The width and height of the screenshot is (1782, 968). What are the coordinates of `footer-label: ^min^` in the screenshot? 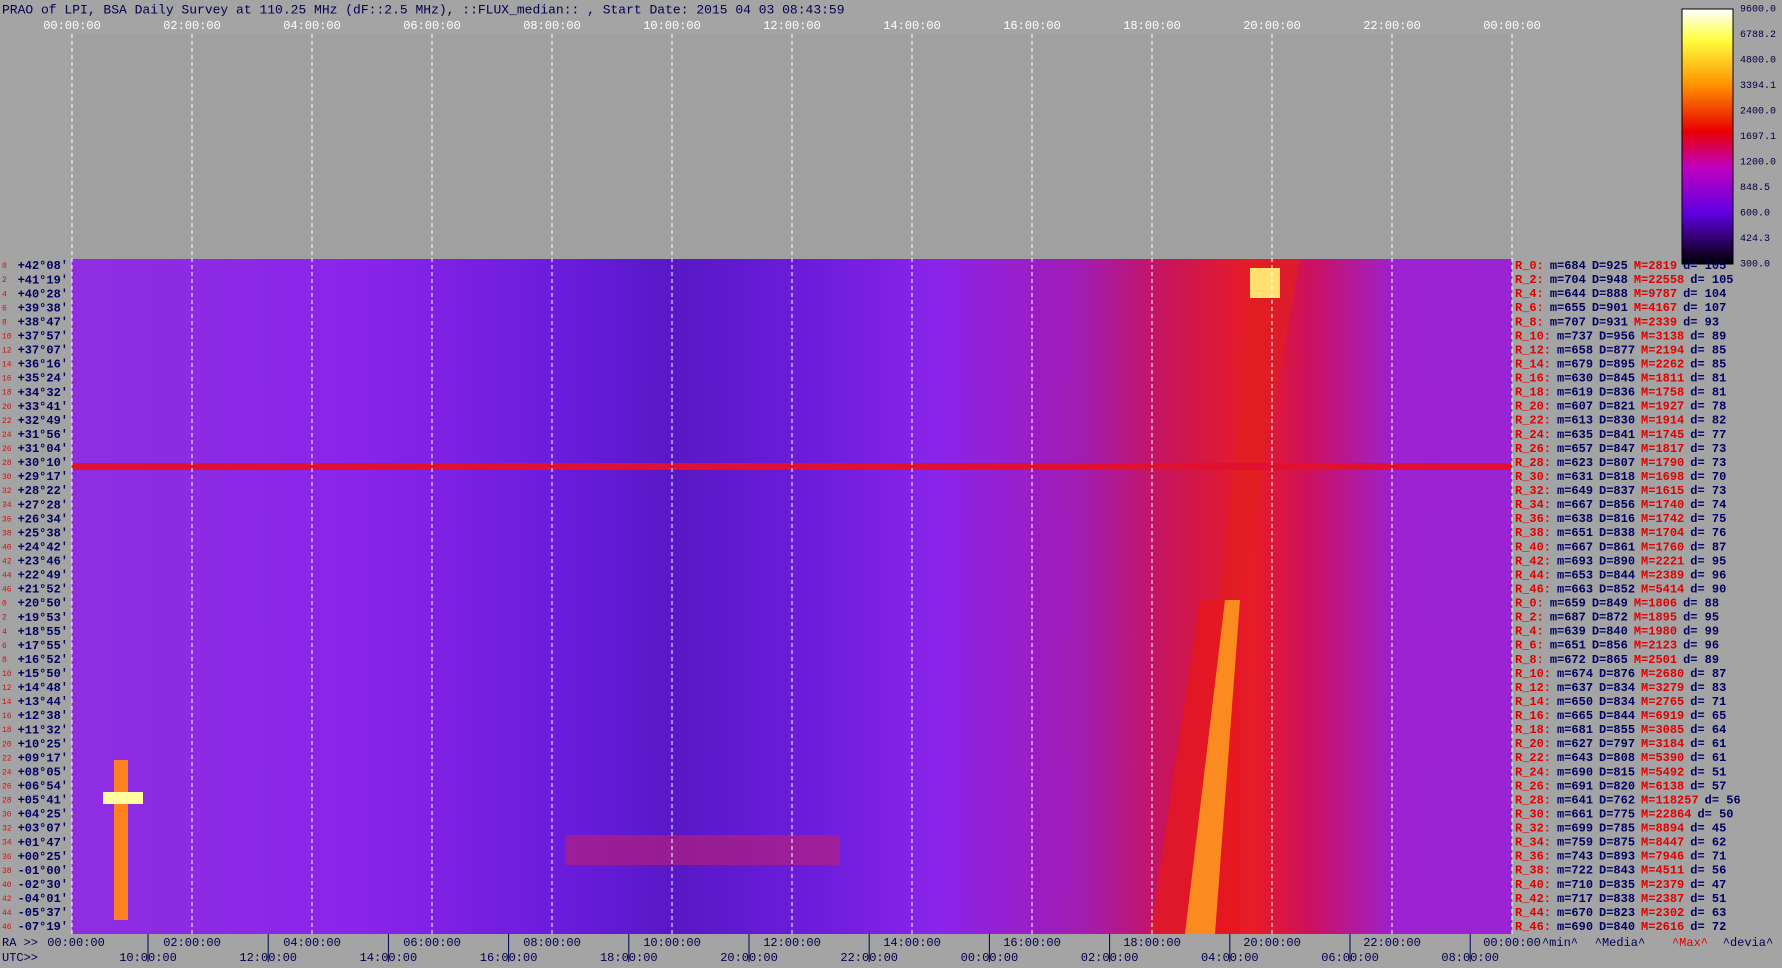 It's located at (1560, 943).